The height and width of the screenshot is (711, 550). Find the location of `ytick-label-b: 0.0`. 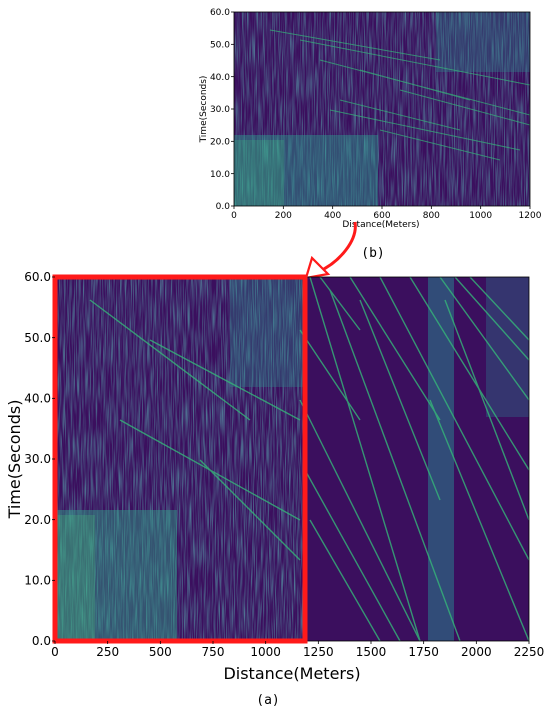

ytick-label-b: 0.0 is located at coordinates (223, 207).